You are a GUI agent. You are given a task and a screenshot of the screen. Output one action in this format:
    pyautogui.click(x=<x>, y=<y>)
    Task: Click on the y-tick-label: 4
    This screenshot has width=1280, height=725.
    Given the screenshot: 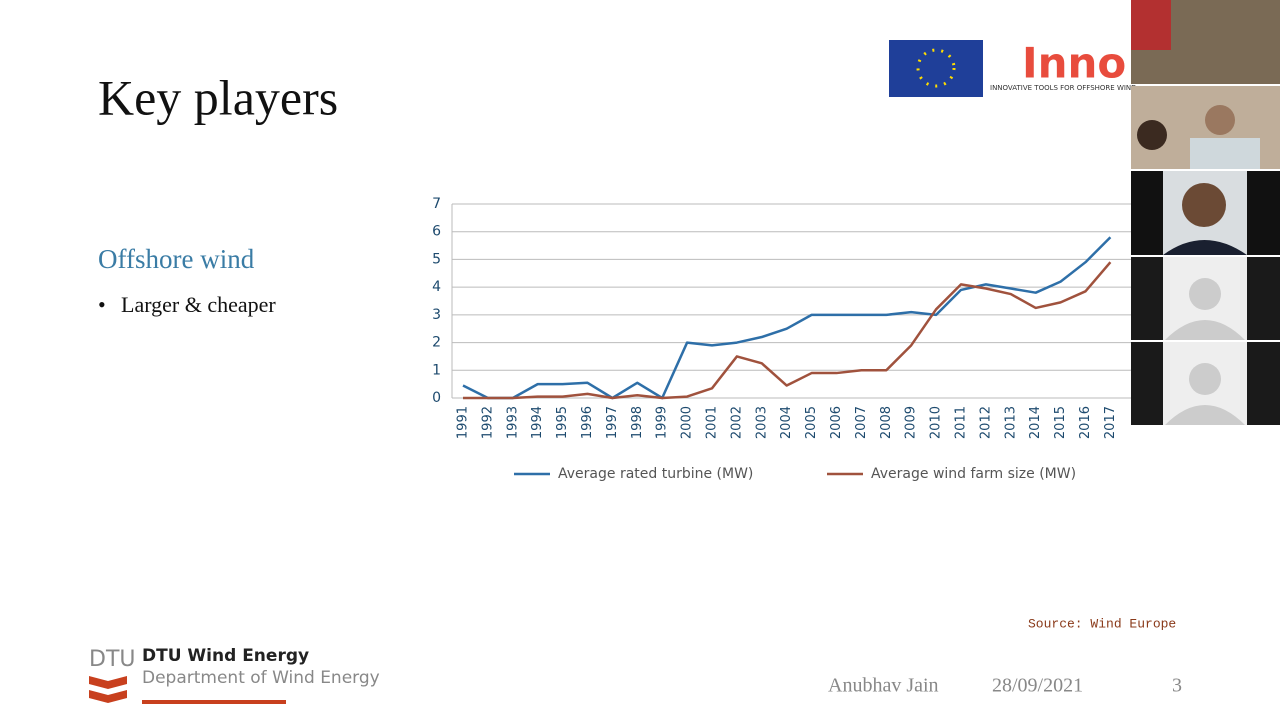 What is the action you would take?
    pyautogui.click(x=436, y=287)
    